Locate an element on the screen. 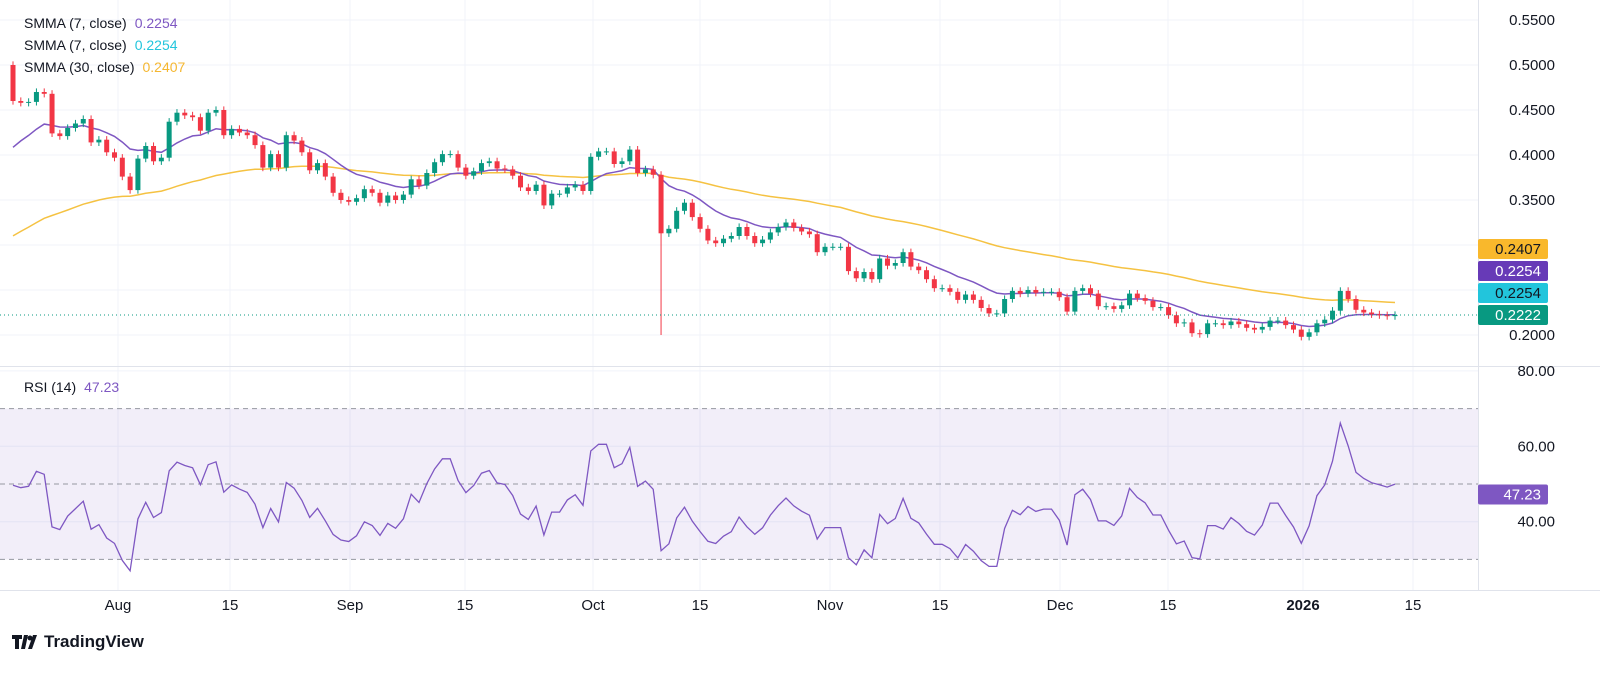 The width and height of the screenshot is (1600, 679). time-tick-label: 15 is located at coordinates (940, 605).